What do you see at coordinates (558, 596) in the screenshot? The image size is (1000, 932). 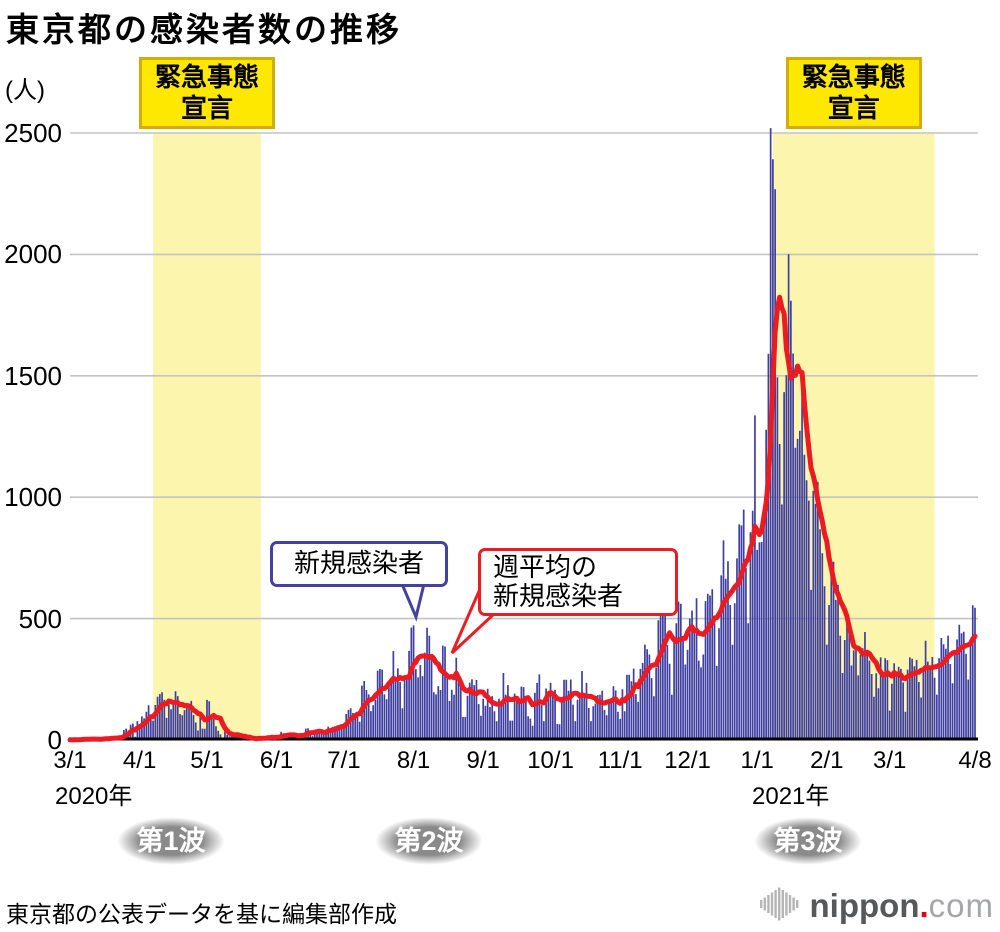 I see `weekly-average-label-line2: 新規感染者` at bounding box center [558, 596].